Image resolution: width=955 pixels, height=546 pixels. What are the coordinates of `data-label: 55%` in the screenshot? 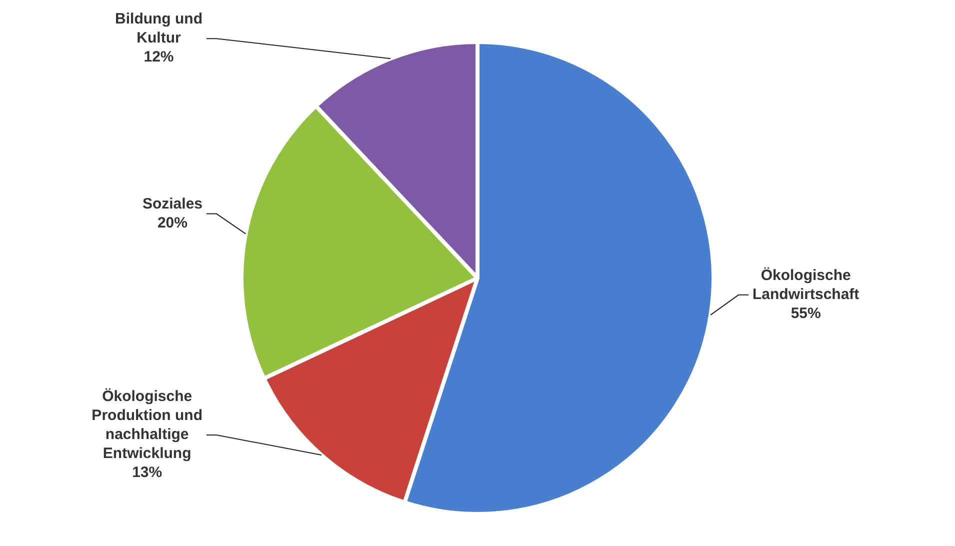 It's located at (805, 313).